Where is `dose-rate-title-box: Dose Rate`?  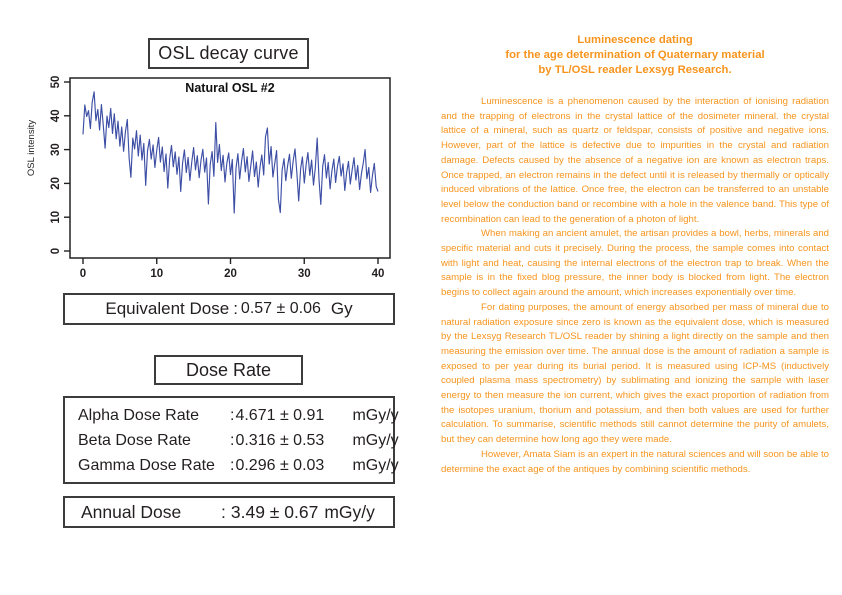
dose-rate-title-box: Dose Rate is located at coordinates (228, 370).